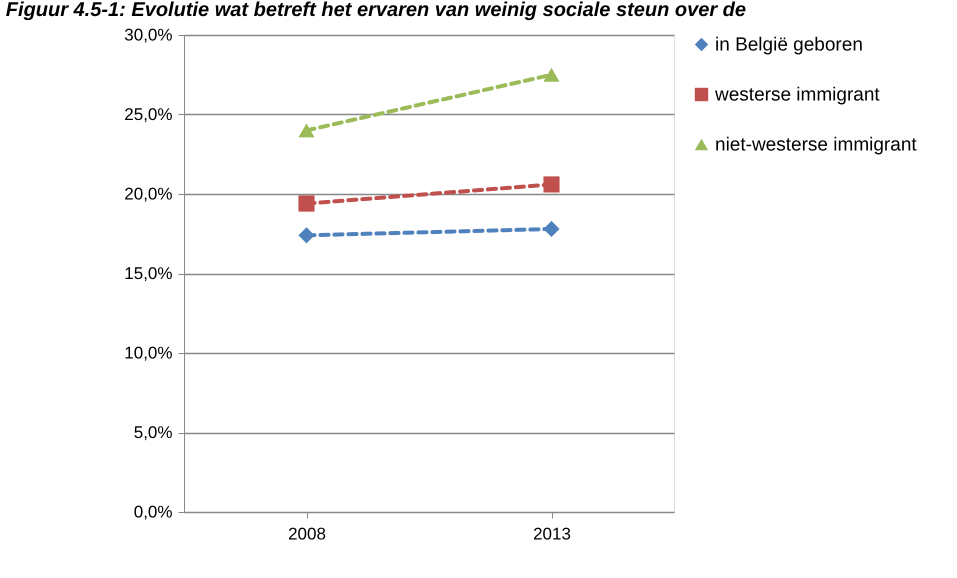 This screenshot has height=578, width=957. What do you see at coordinates (153, 432) in the screenshot?
I see `y-tick-label: 5,0%` at bounding box center [153, 432].